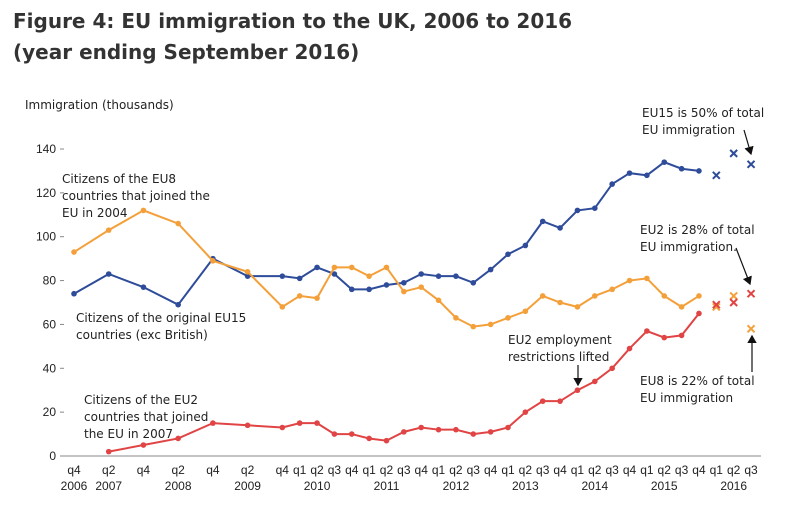 The width and height of the screenshot is (810, 511). I want to click on annotation: EU2 is 28% of total EU immigration., so click(697, 238).